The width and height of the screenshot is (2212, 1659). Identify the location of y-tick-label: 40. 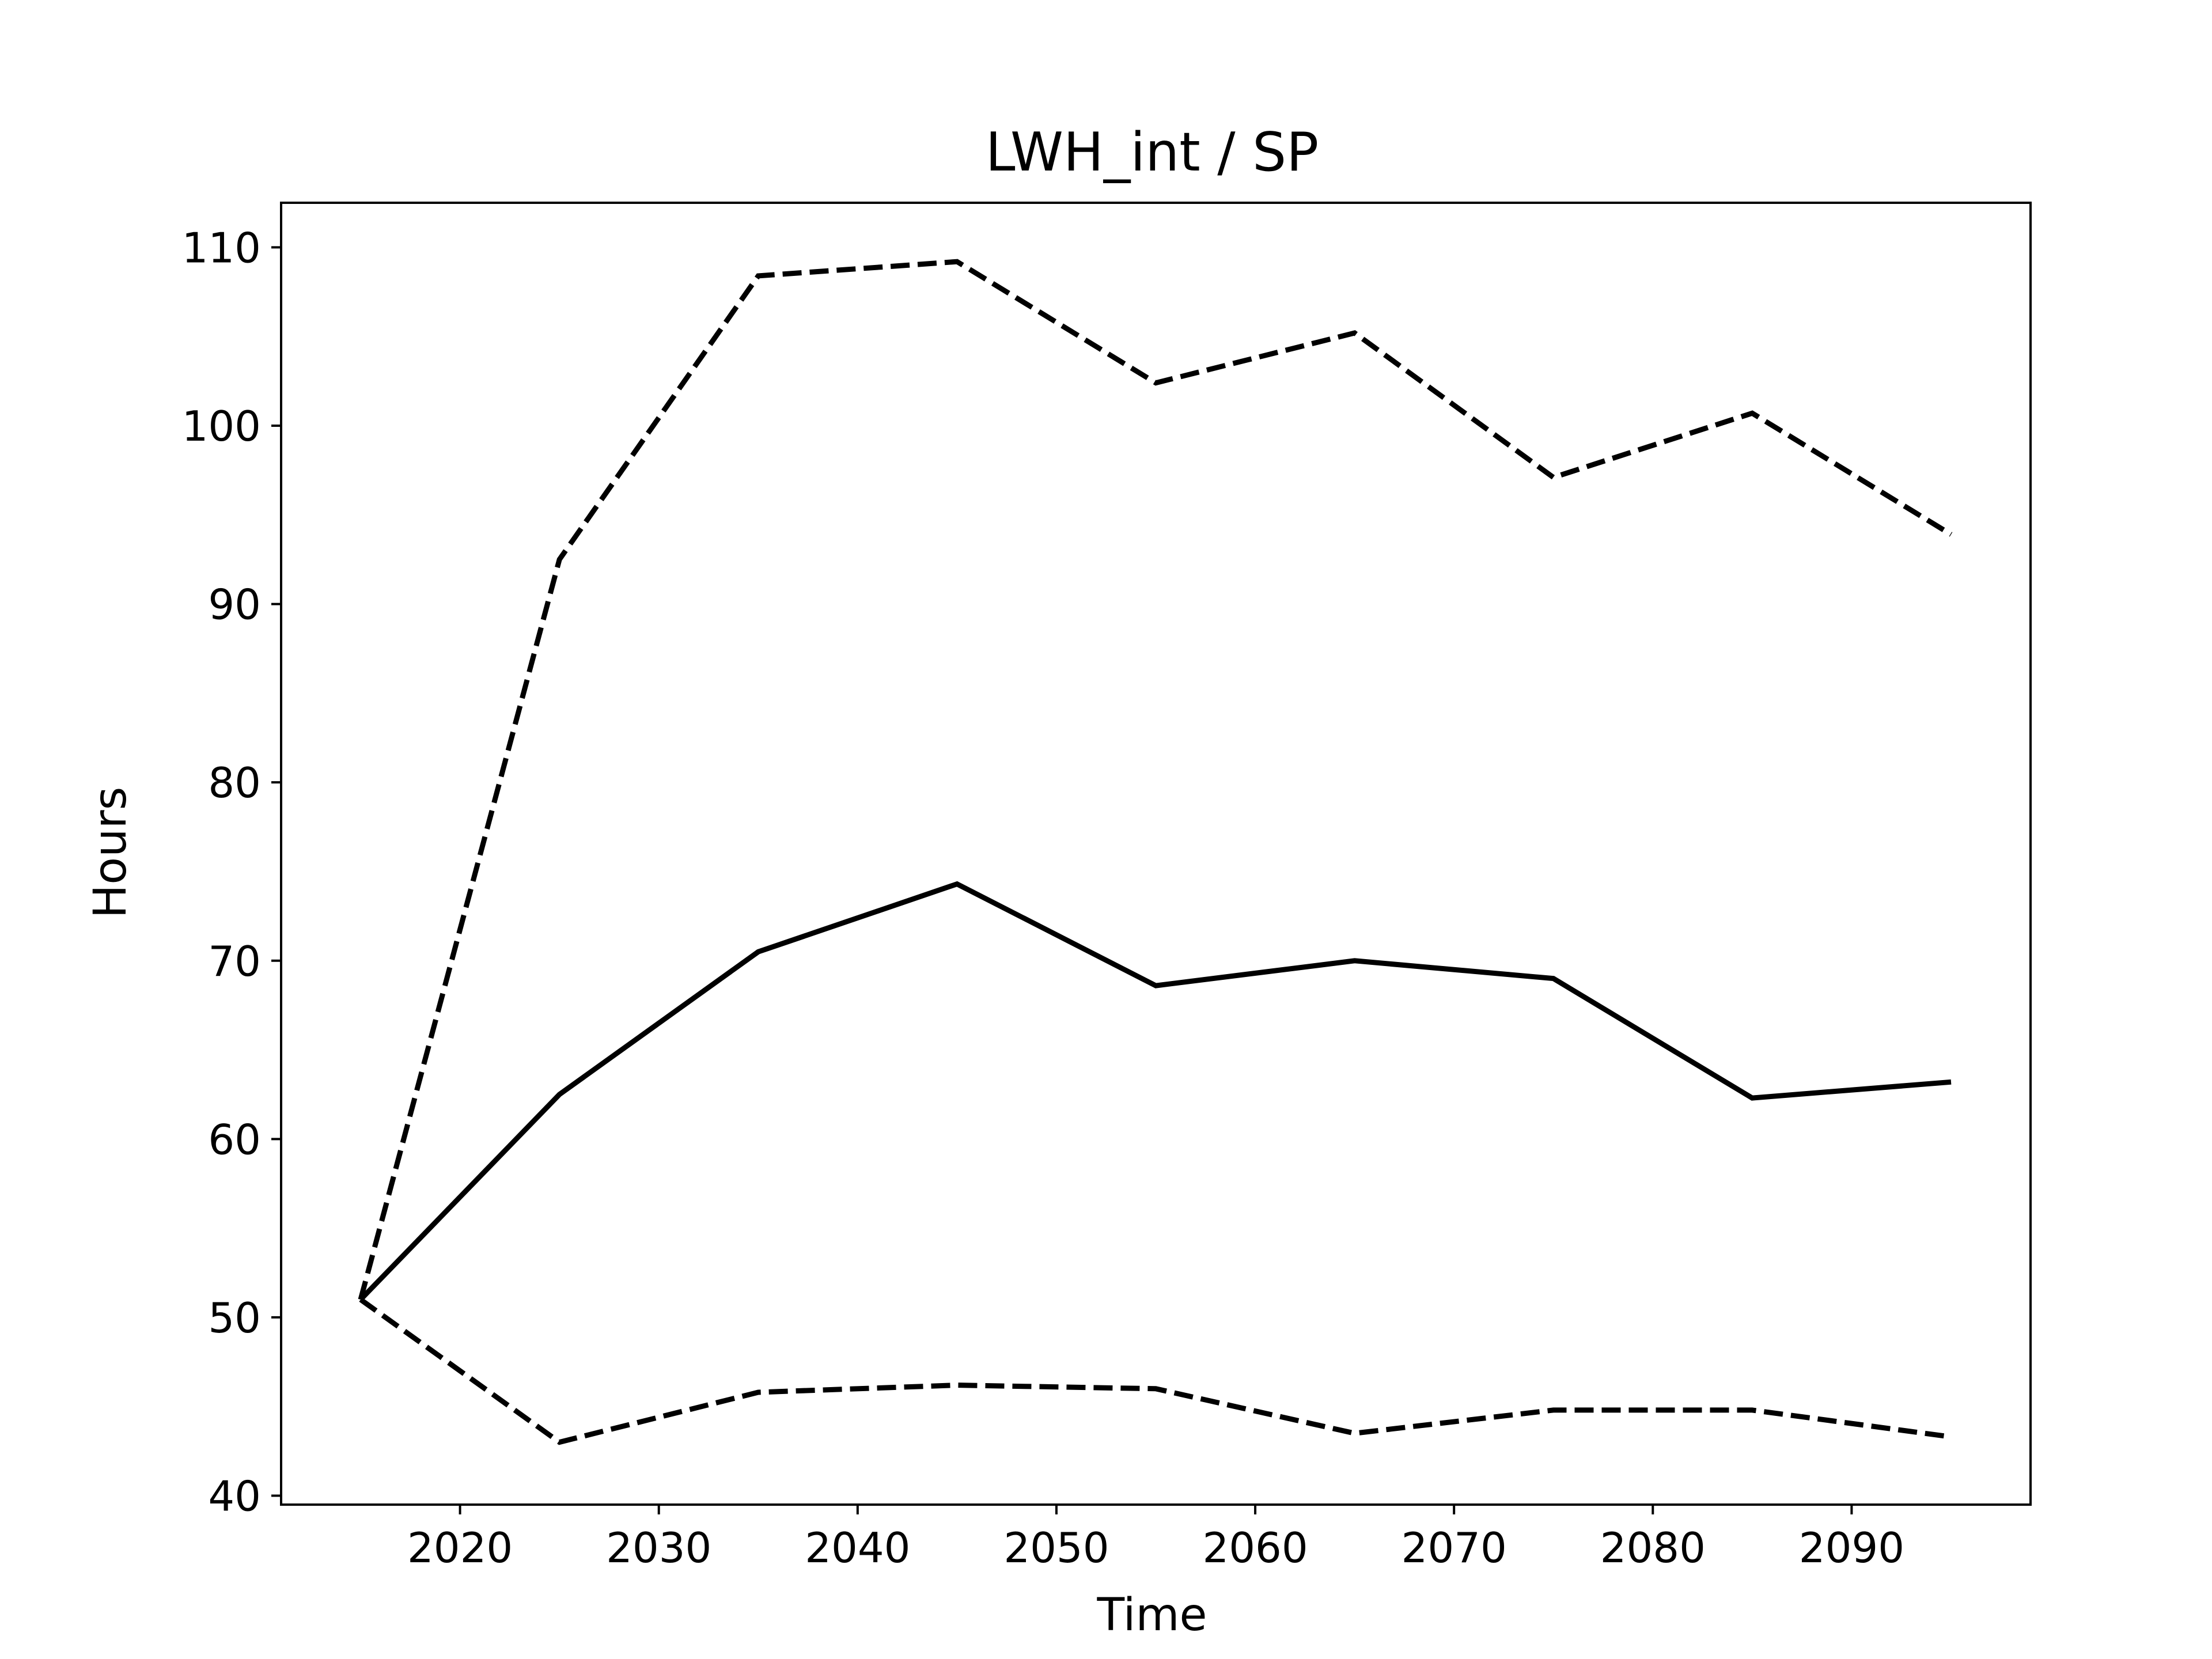
(234, 1496).